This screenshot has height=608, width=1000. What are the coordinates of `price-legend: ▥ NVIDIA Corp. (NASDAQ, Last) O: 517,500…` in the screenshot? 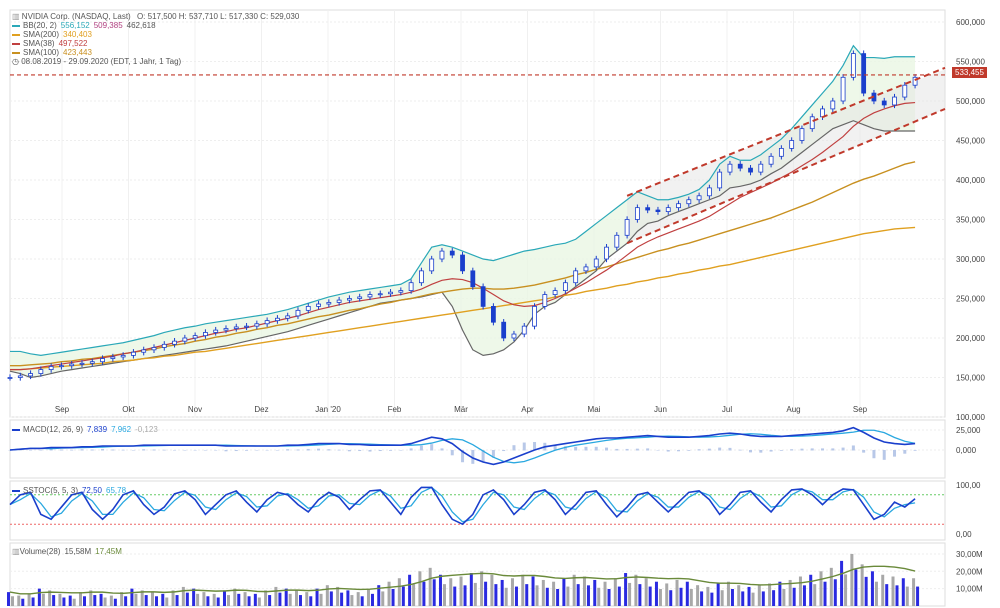 It's located at (155, 39).